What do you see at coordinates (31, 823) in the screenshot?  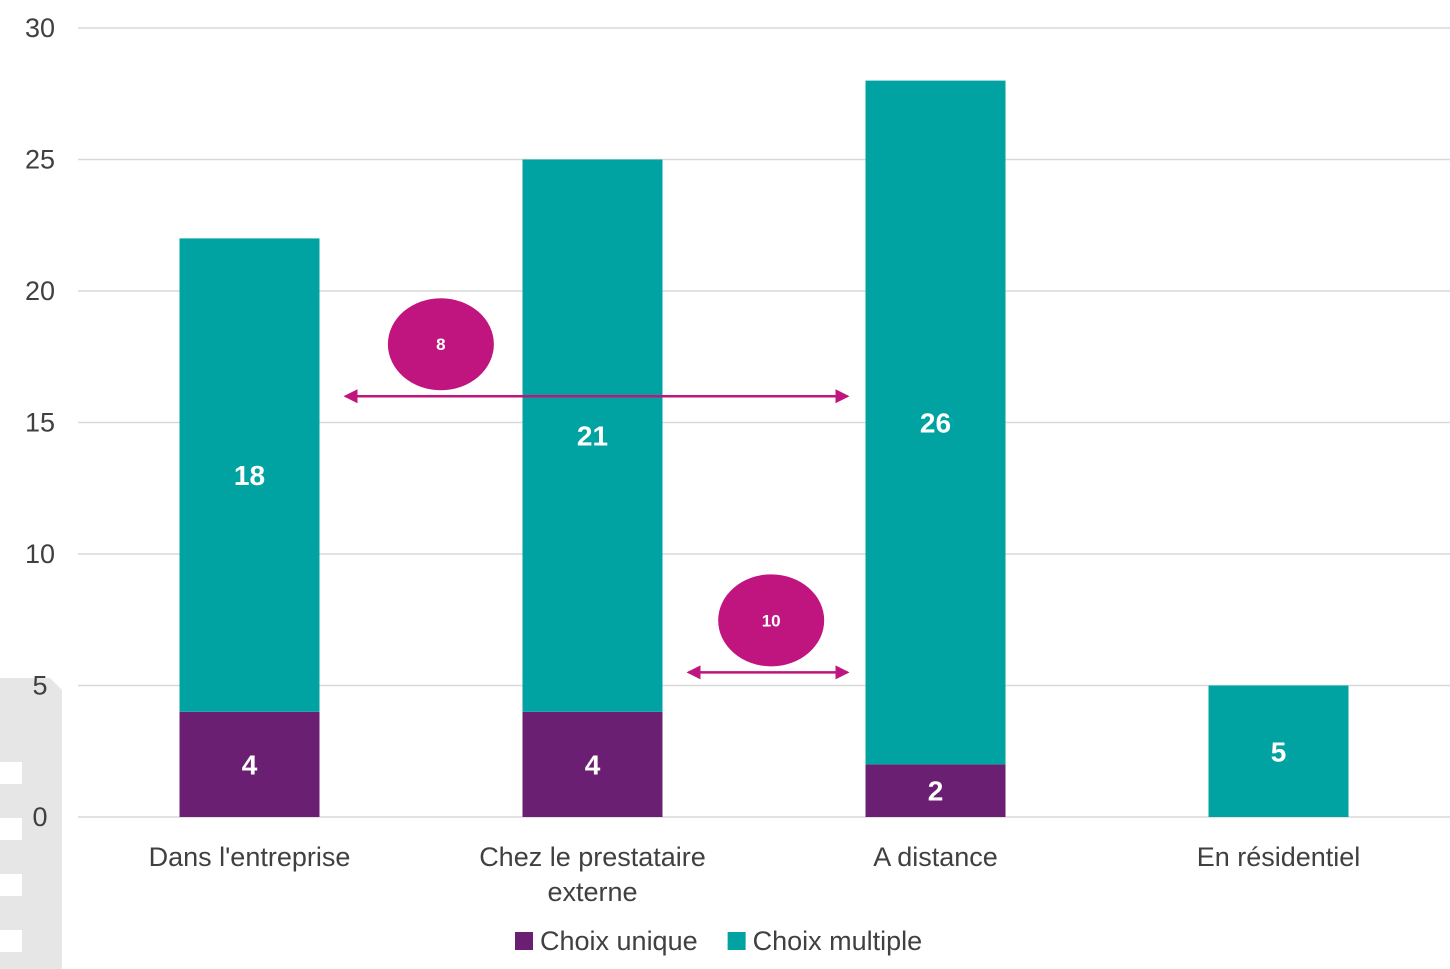 I see `background-decoration` at bounding box center [31, 823].